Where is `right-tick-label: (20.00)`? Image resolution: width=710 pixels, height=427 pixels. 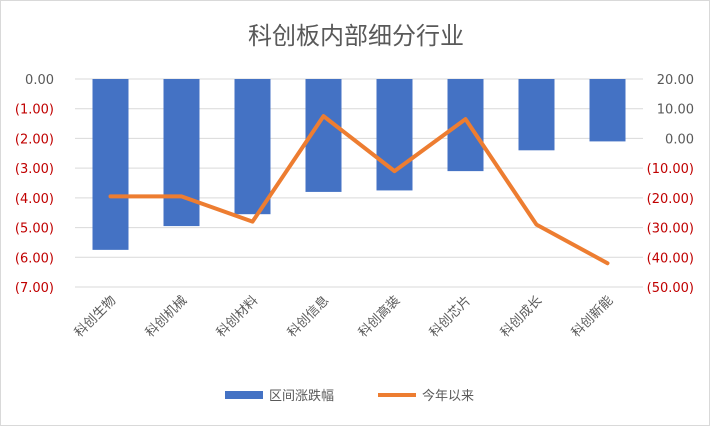
right-tick-label: (20.00) is located at coordinates (670, 199).